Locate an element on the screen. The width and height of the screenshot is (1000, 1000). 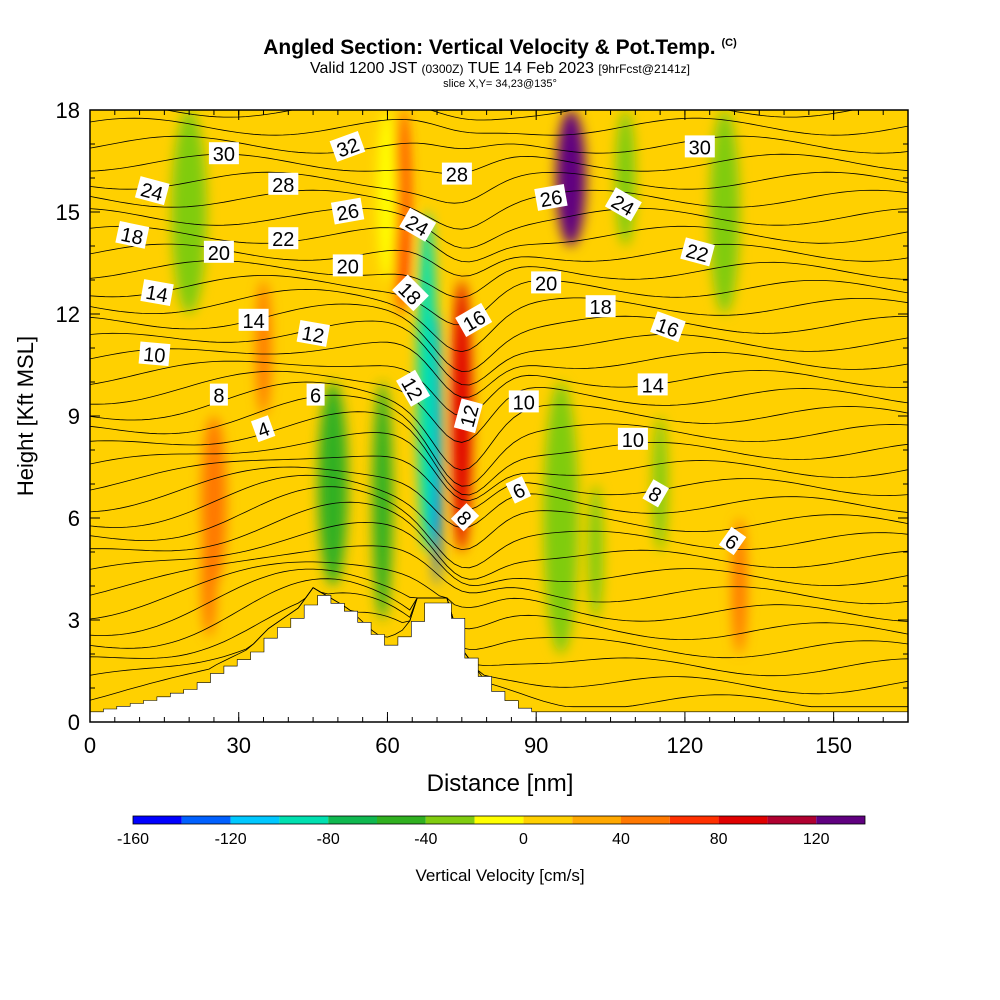
contour-label-text: 8 is located at coordinates (218, 397).